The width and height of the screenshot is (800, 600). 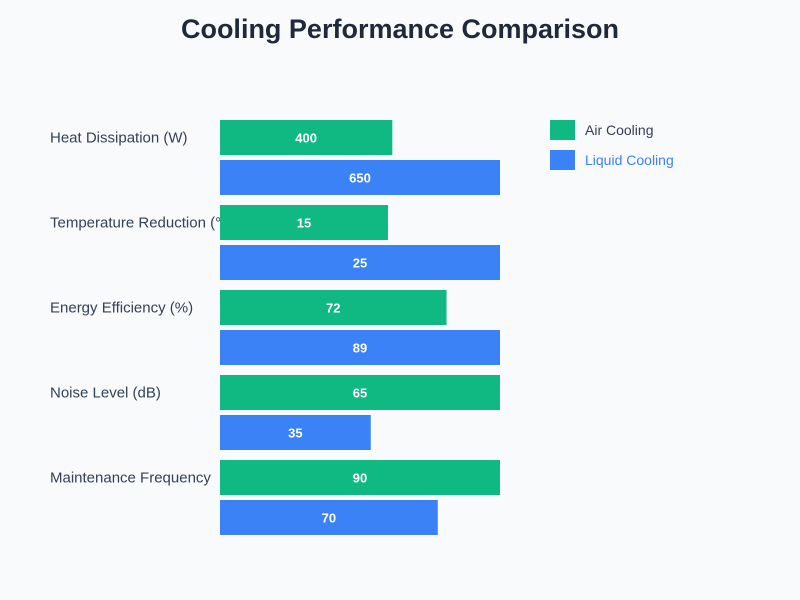 I want to click on bar-value-liquid-cooling-noise-level-db: 35, so click(x=295, y=433).